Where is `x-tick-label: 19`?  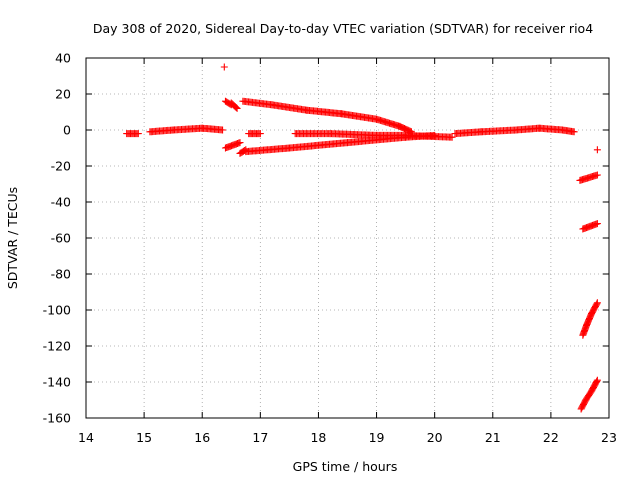
x-tick-label: 19 is located at coordinates (377, 437).